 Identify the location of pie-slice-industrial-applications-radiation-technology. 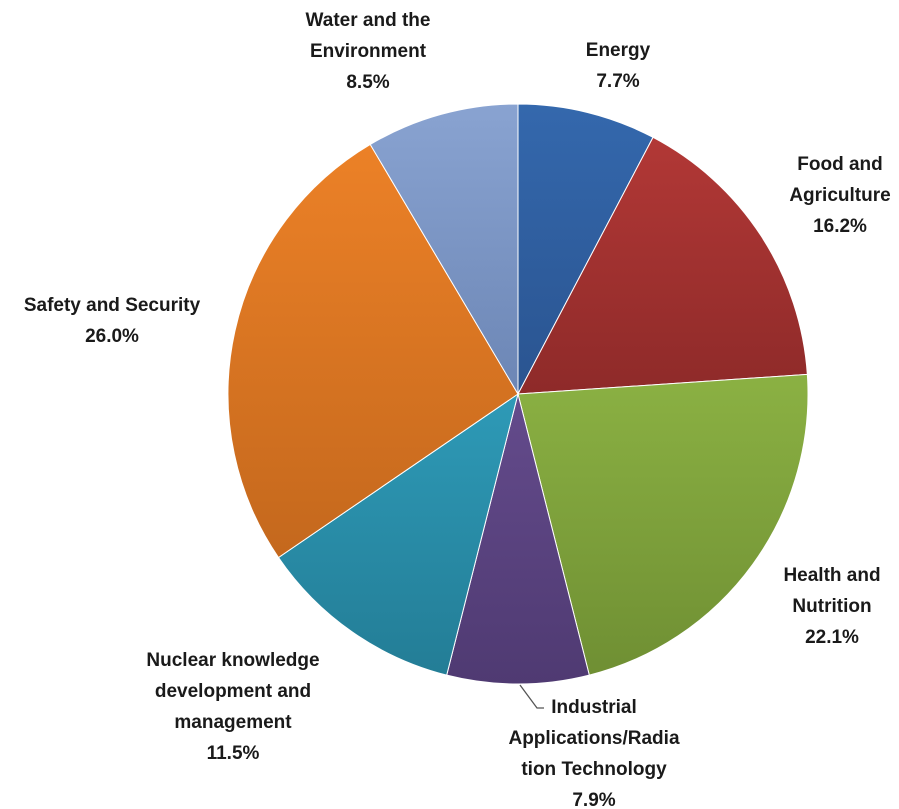
(518, 539).